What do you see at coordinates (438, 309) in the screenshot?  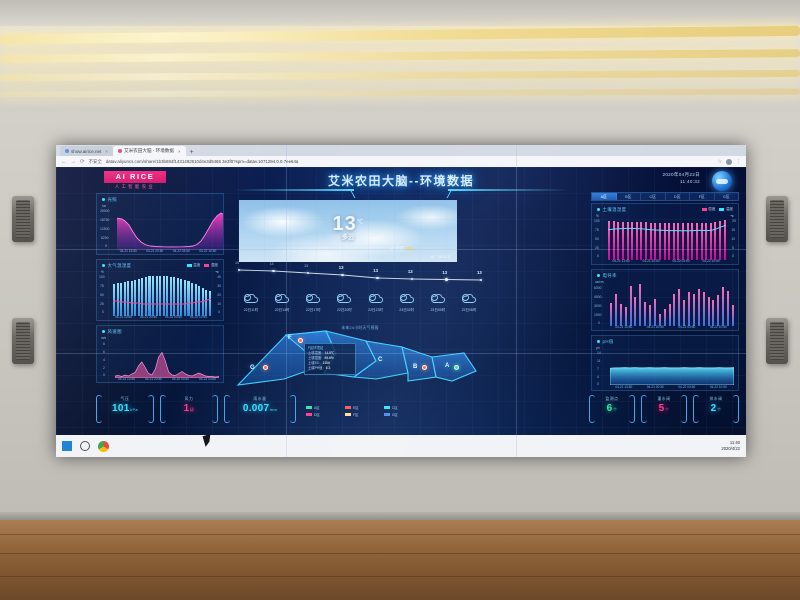 I see `forecast-item: 23日05时` at bounding box center [438, 309].